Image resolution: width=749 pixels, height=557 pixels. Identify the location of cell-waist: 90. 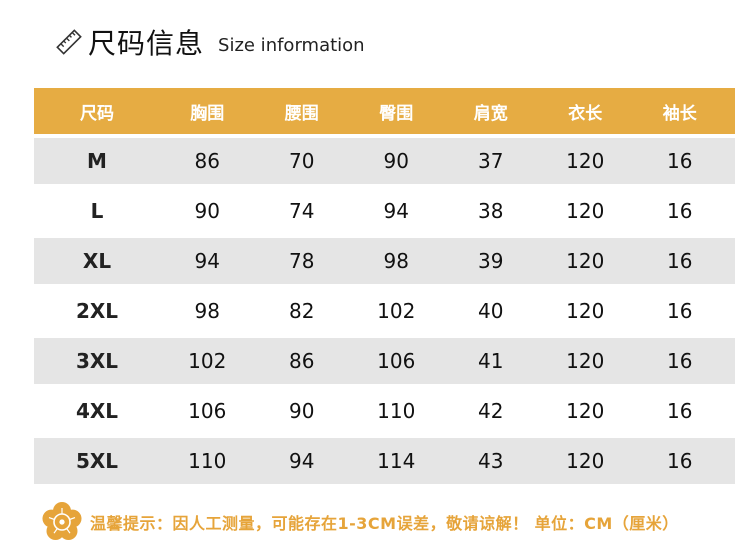
(302, 411).